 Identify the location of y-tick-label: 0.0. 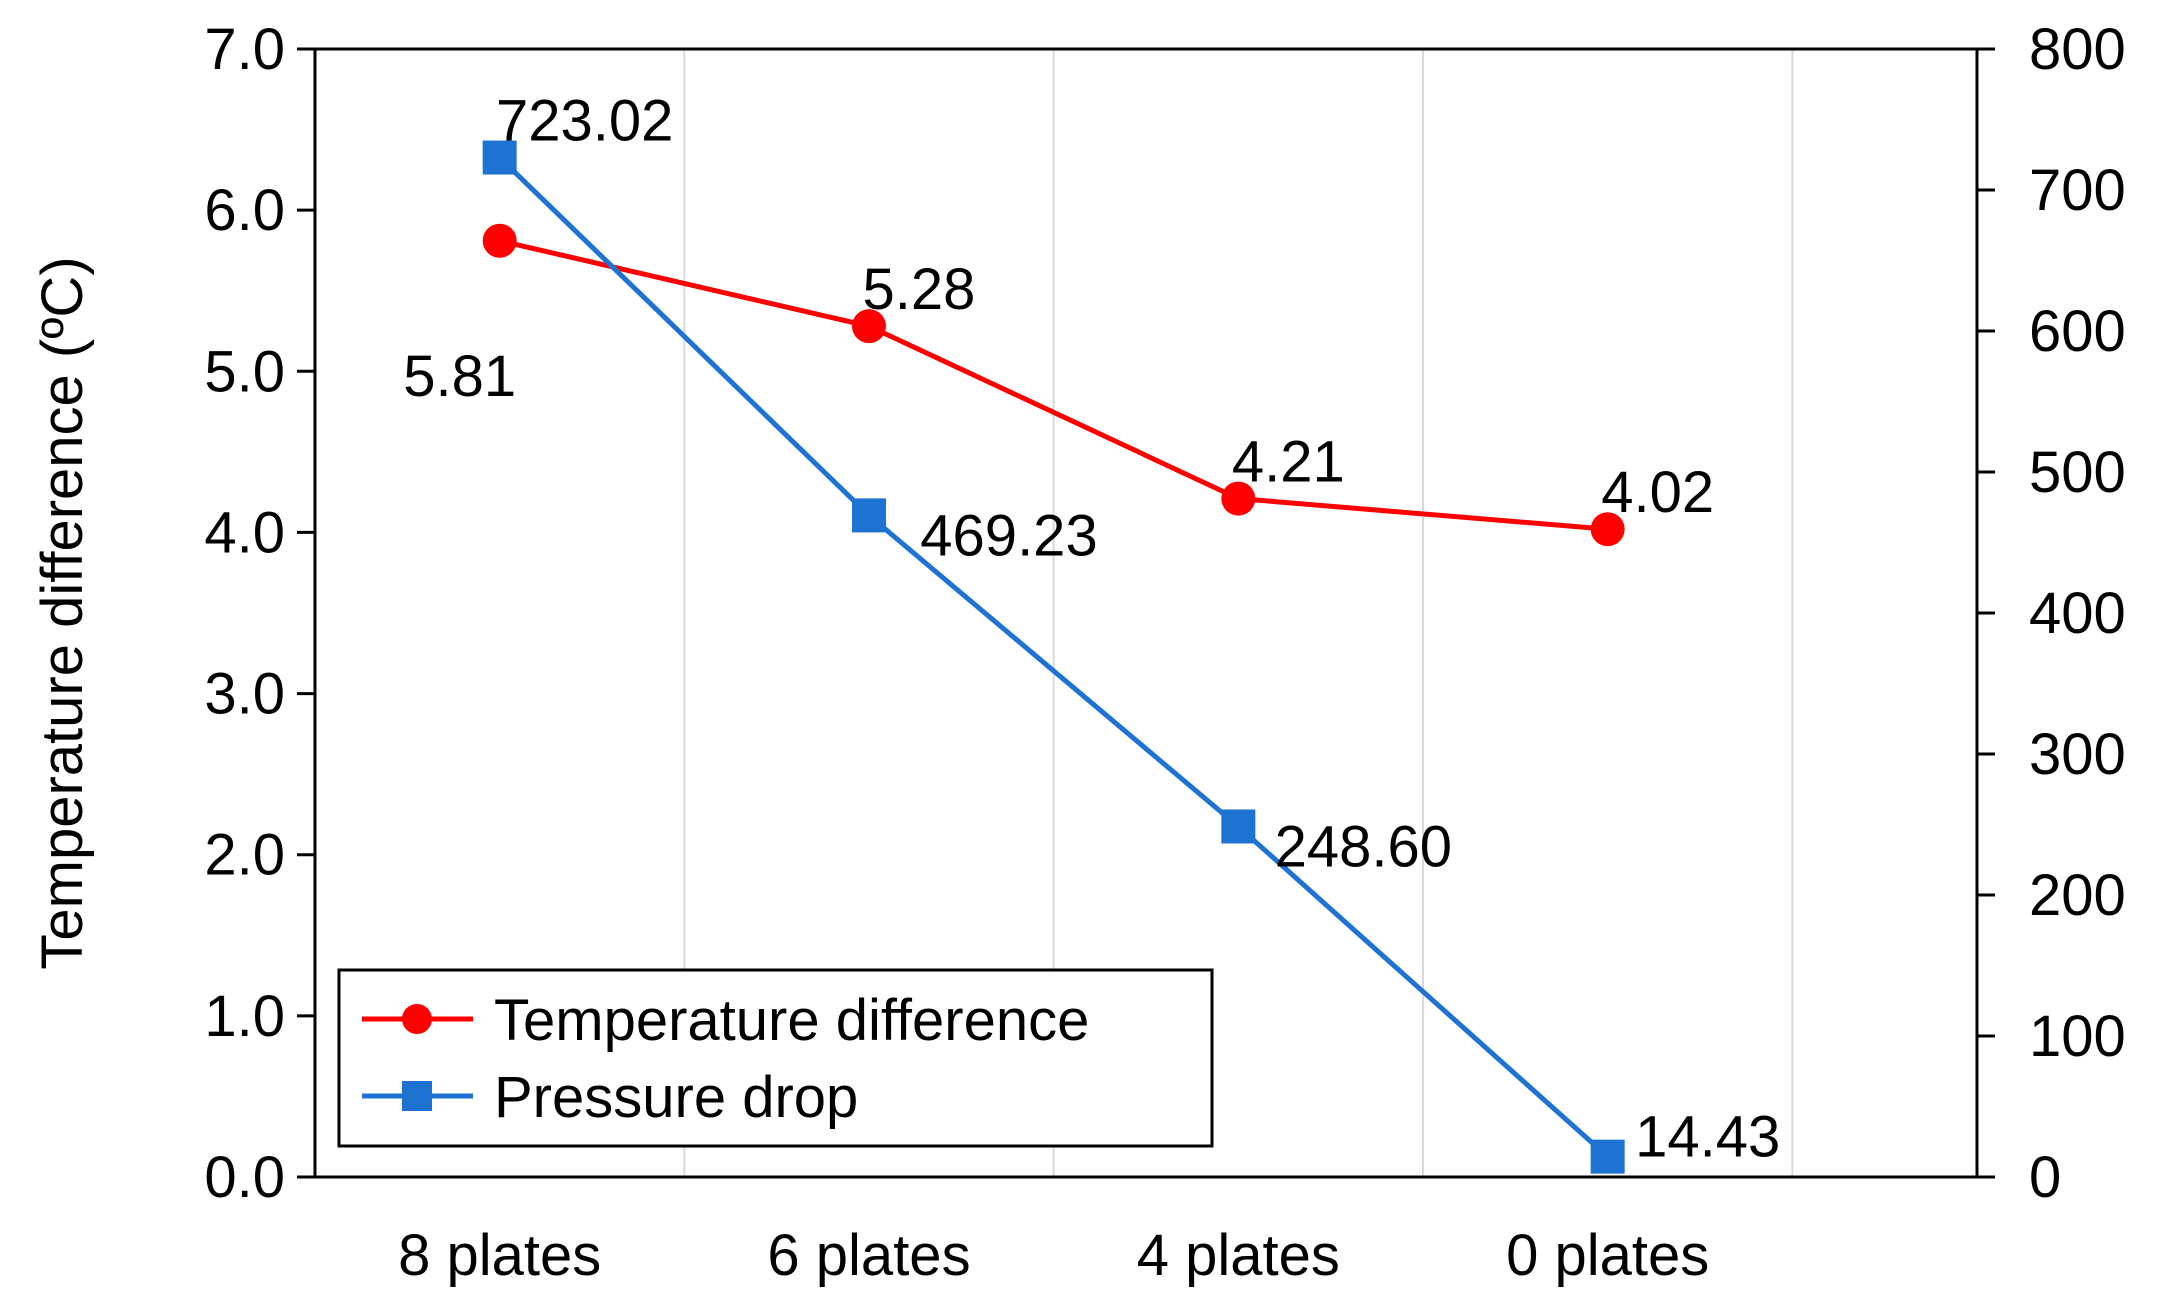
(244, 1177).